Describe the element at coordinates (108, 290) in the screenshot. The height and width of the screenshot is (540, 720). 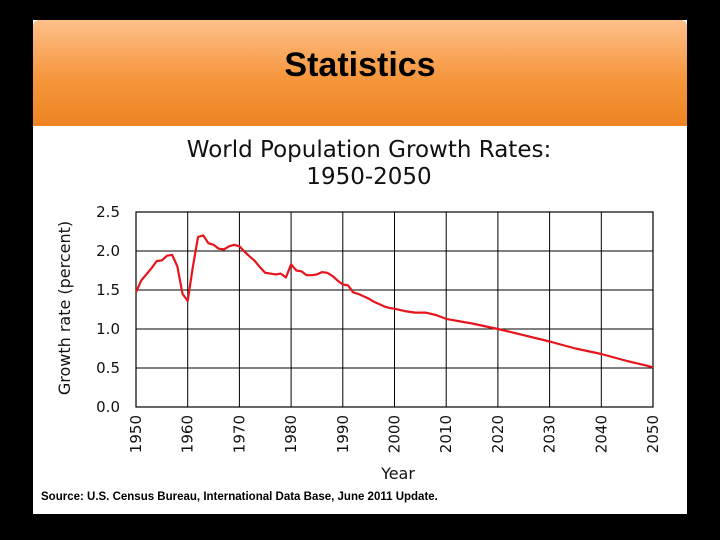
I see `y-tick-label: 1.5` at that location.